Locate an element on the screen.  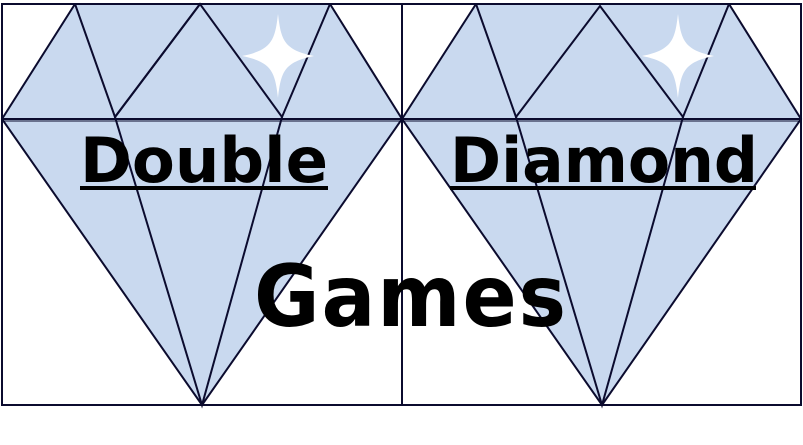
logo-word-diamond: Diamond is located at coordinates (604, 160).